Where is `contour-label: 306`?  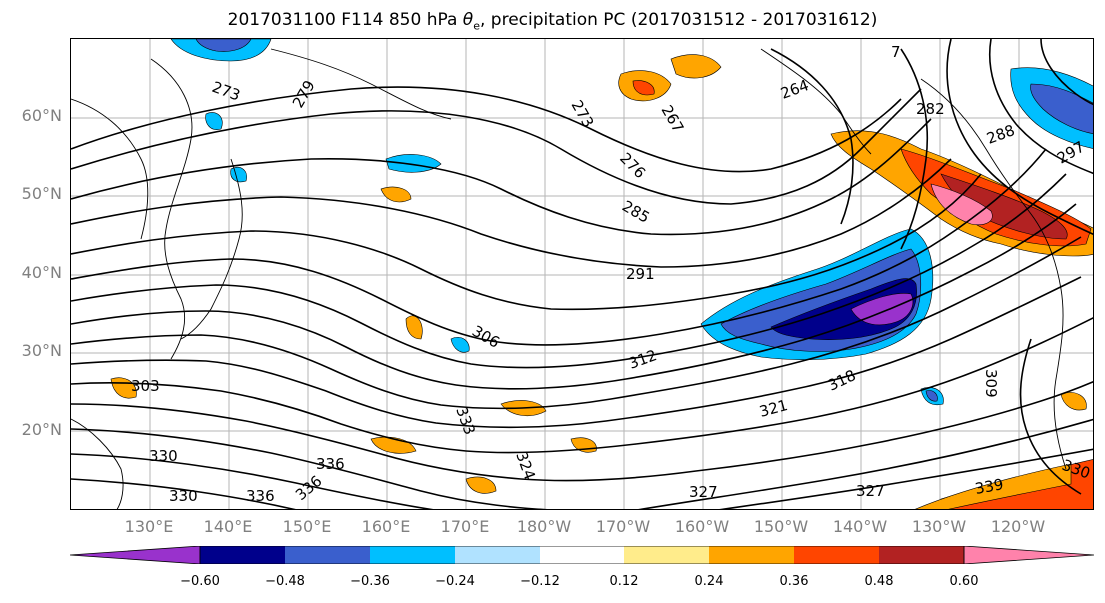
contour-label: 306 is located at coordinates (486, 337).